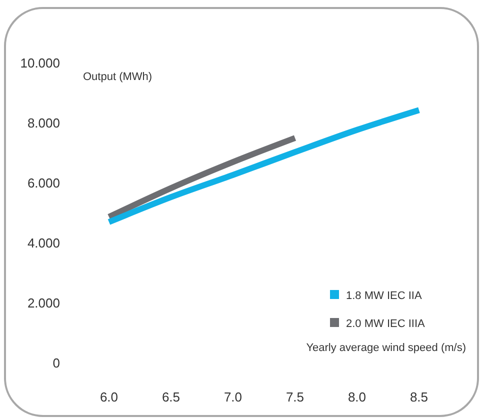  I want to click on y-tick-label: 4.000, so click(43, 243).